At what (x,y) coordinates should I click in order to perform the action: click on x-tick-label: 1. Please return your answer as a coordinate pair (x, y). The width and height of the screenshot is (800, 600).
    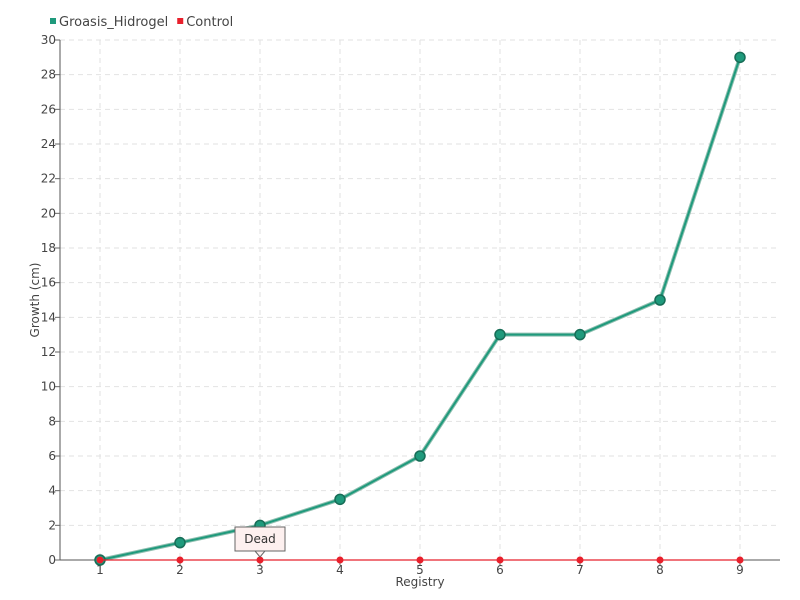
    Looking at the image, I should click on (100, 570).